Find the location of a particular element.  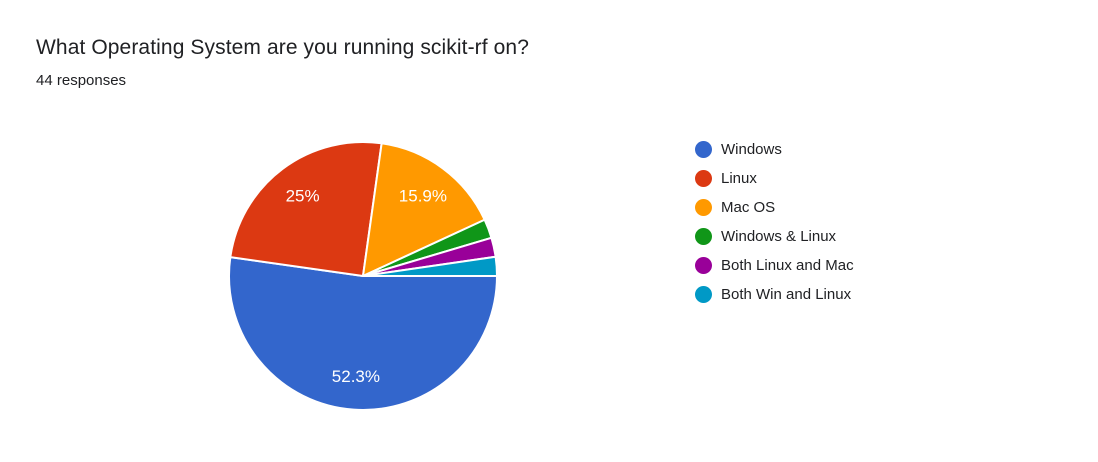

legend-item-windows-and-linux: Windows & Linux is located at coordinates (774, 236).